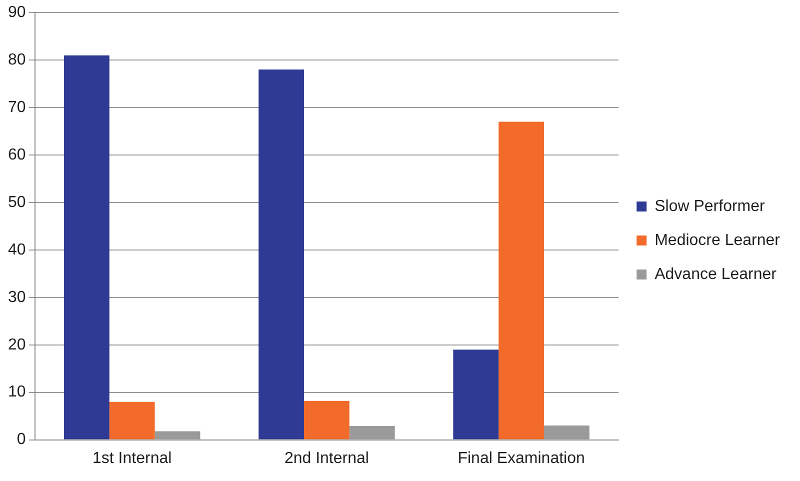 The image size is (800, 481). What do you see at coordinates (326, 458) in the screenshot?
I see `x-tick-label: 2nd Internal` at bounding box center [326, 458].